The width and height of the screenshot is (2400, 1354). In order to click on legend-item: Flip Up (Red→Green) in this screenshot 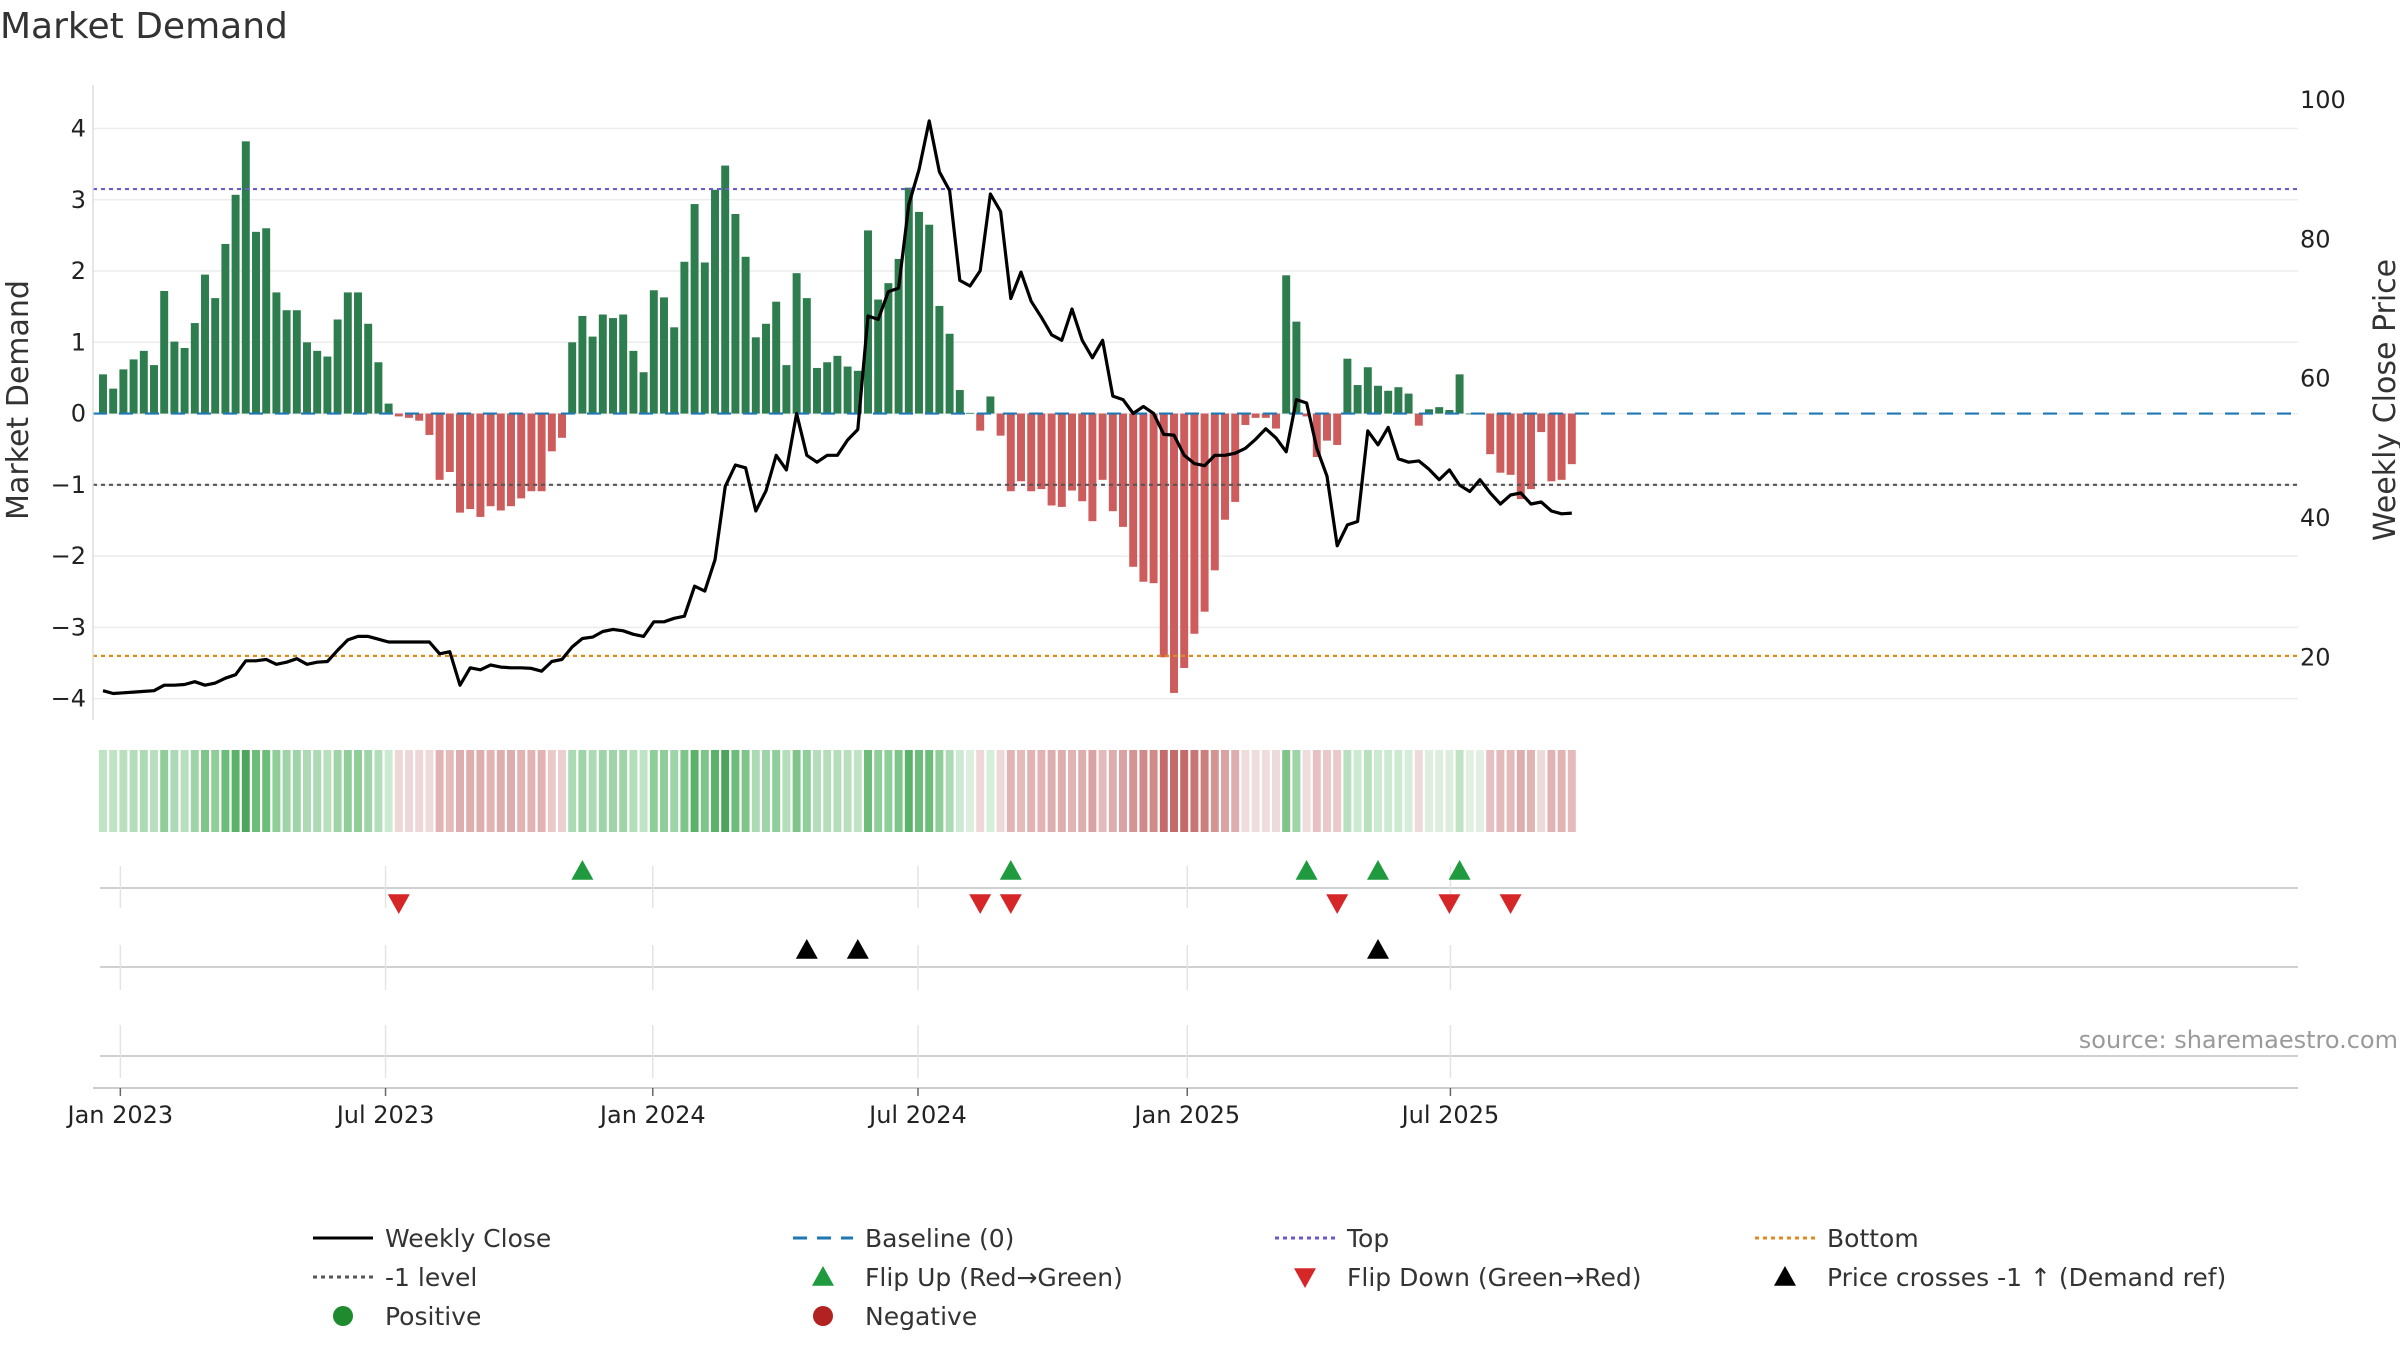, I will do `click(967, 1277)`.